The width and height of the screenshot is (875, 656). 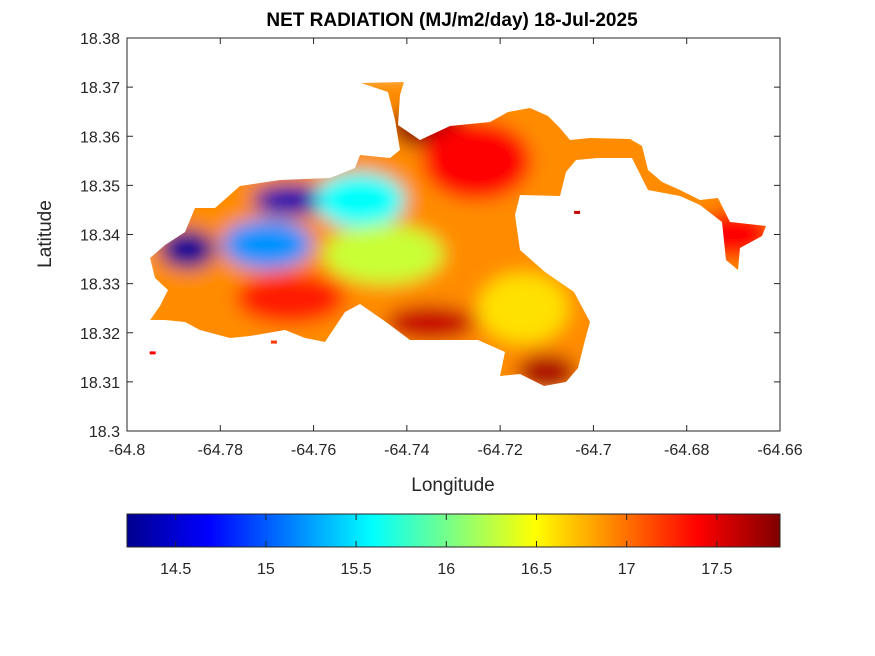 I want to click on x-tick-label: -64.66, so click(x=779, y=450).